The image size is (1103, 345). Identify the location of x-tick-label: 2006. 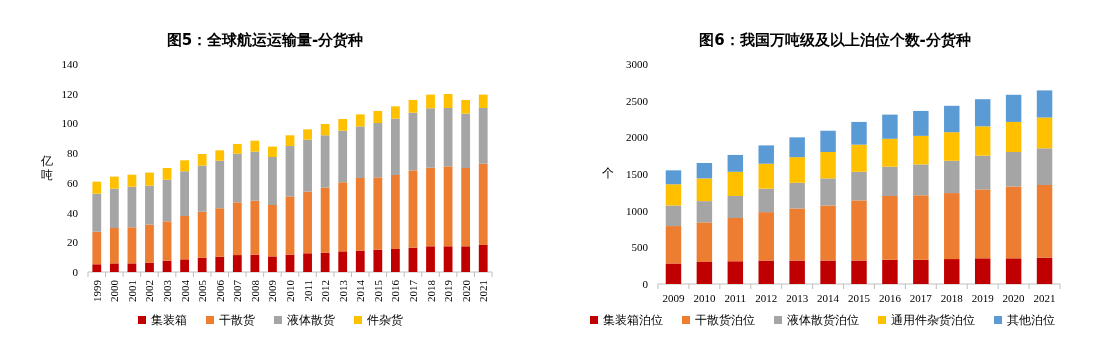
(219, 290).